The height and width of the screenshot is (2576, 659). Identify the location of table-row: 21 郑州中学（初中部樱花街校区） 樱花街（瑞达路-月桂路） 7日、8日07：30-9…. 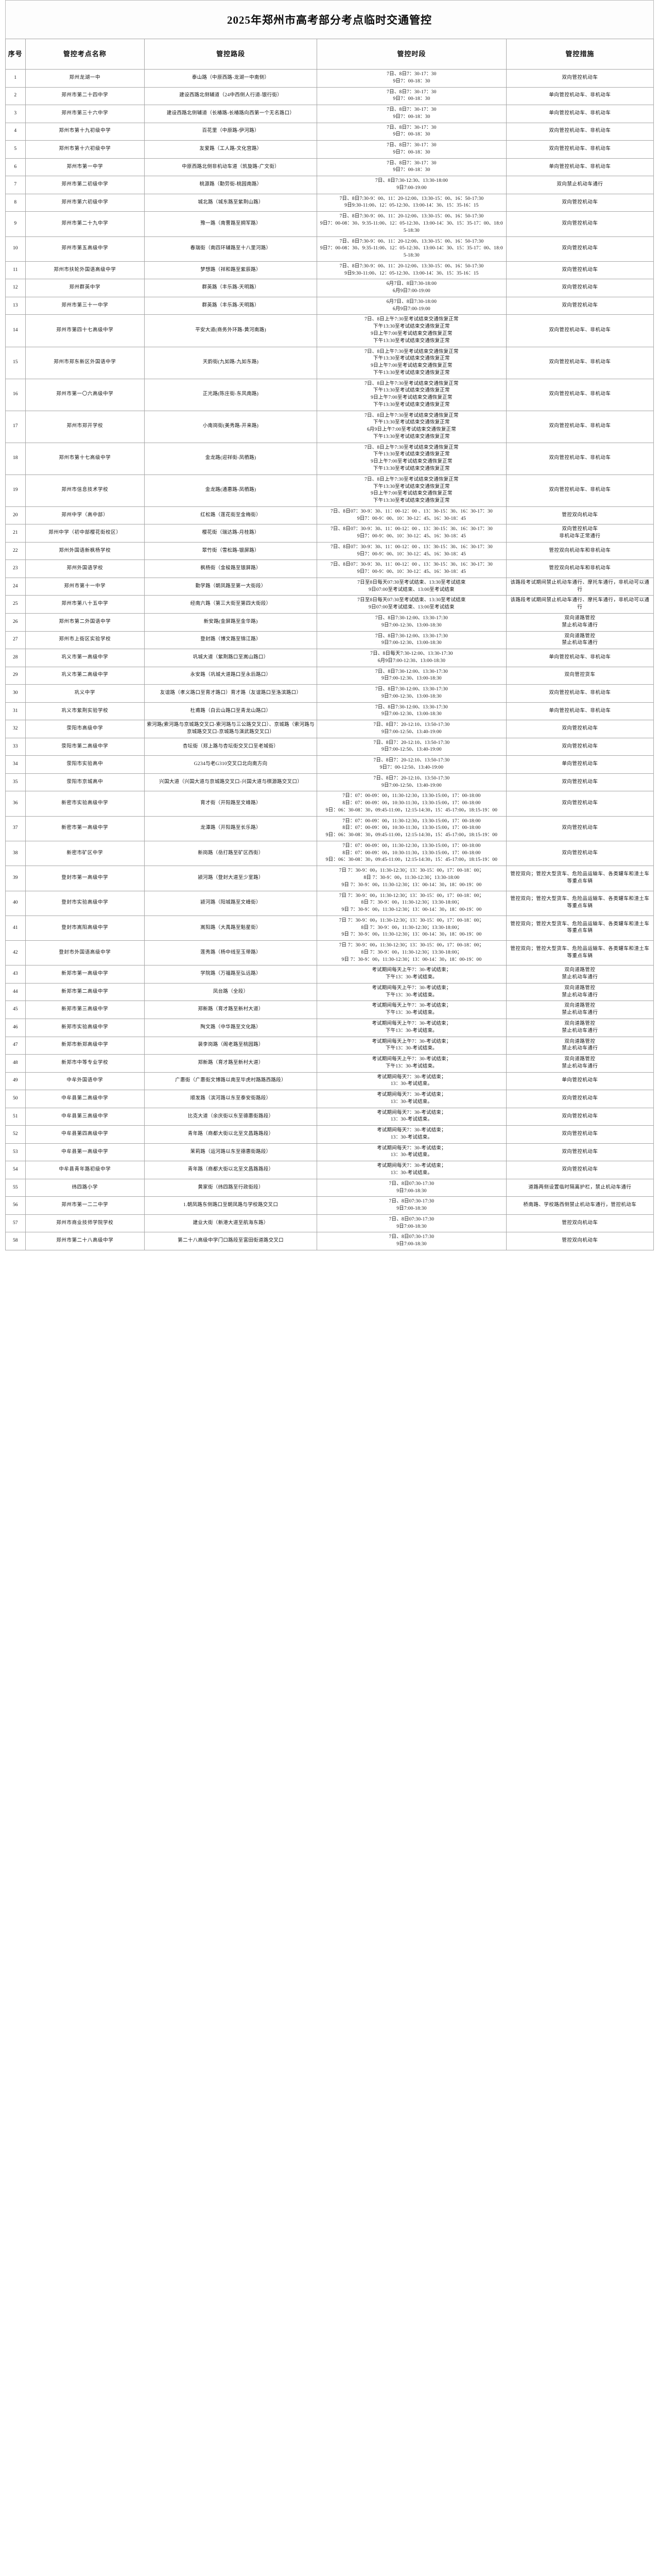
(329, 533).